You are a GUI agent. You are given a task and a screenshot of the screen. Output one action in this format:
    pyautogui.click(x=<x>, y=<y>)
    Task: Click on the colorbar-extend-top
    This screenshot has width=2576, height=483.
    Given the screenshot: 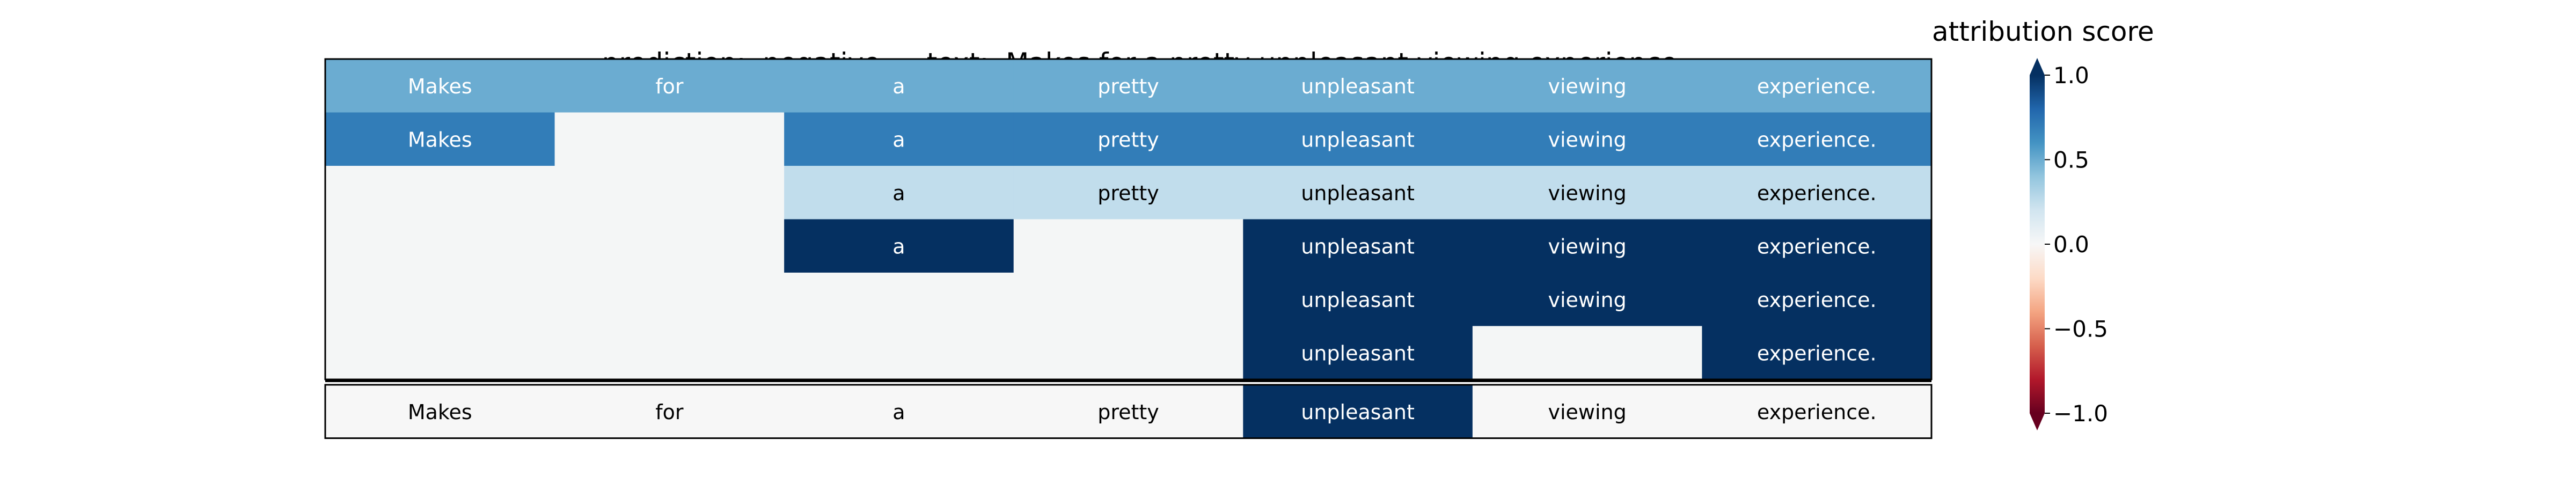 What is the action you would take?
    pyautogui.click(x=2037, y=66)
    